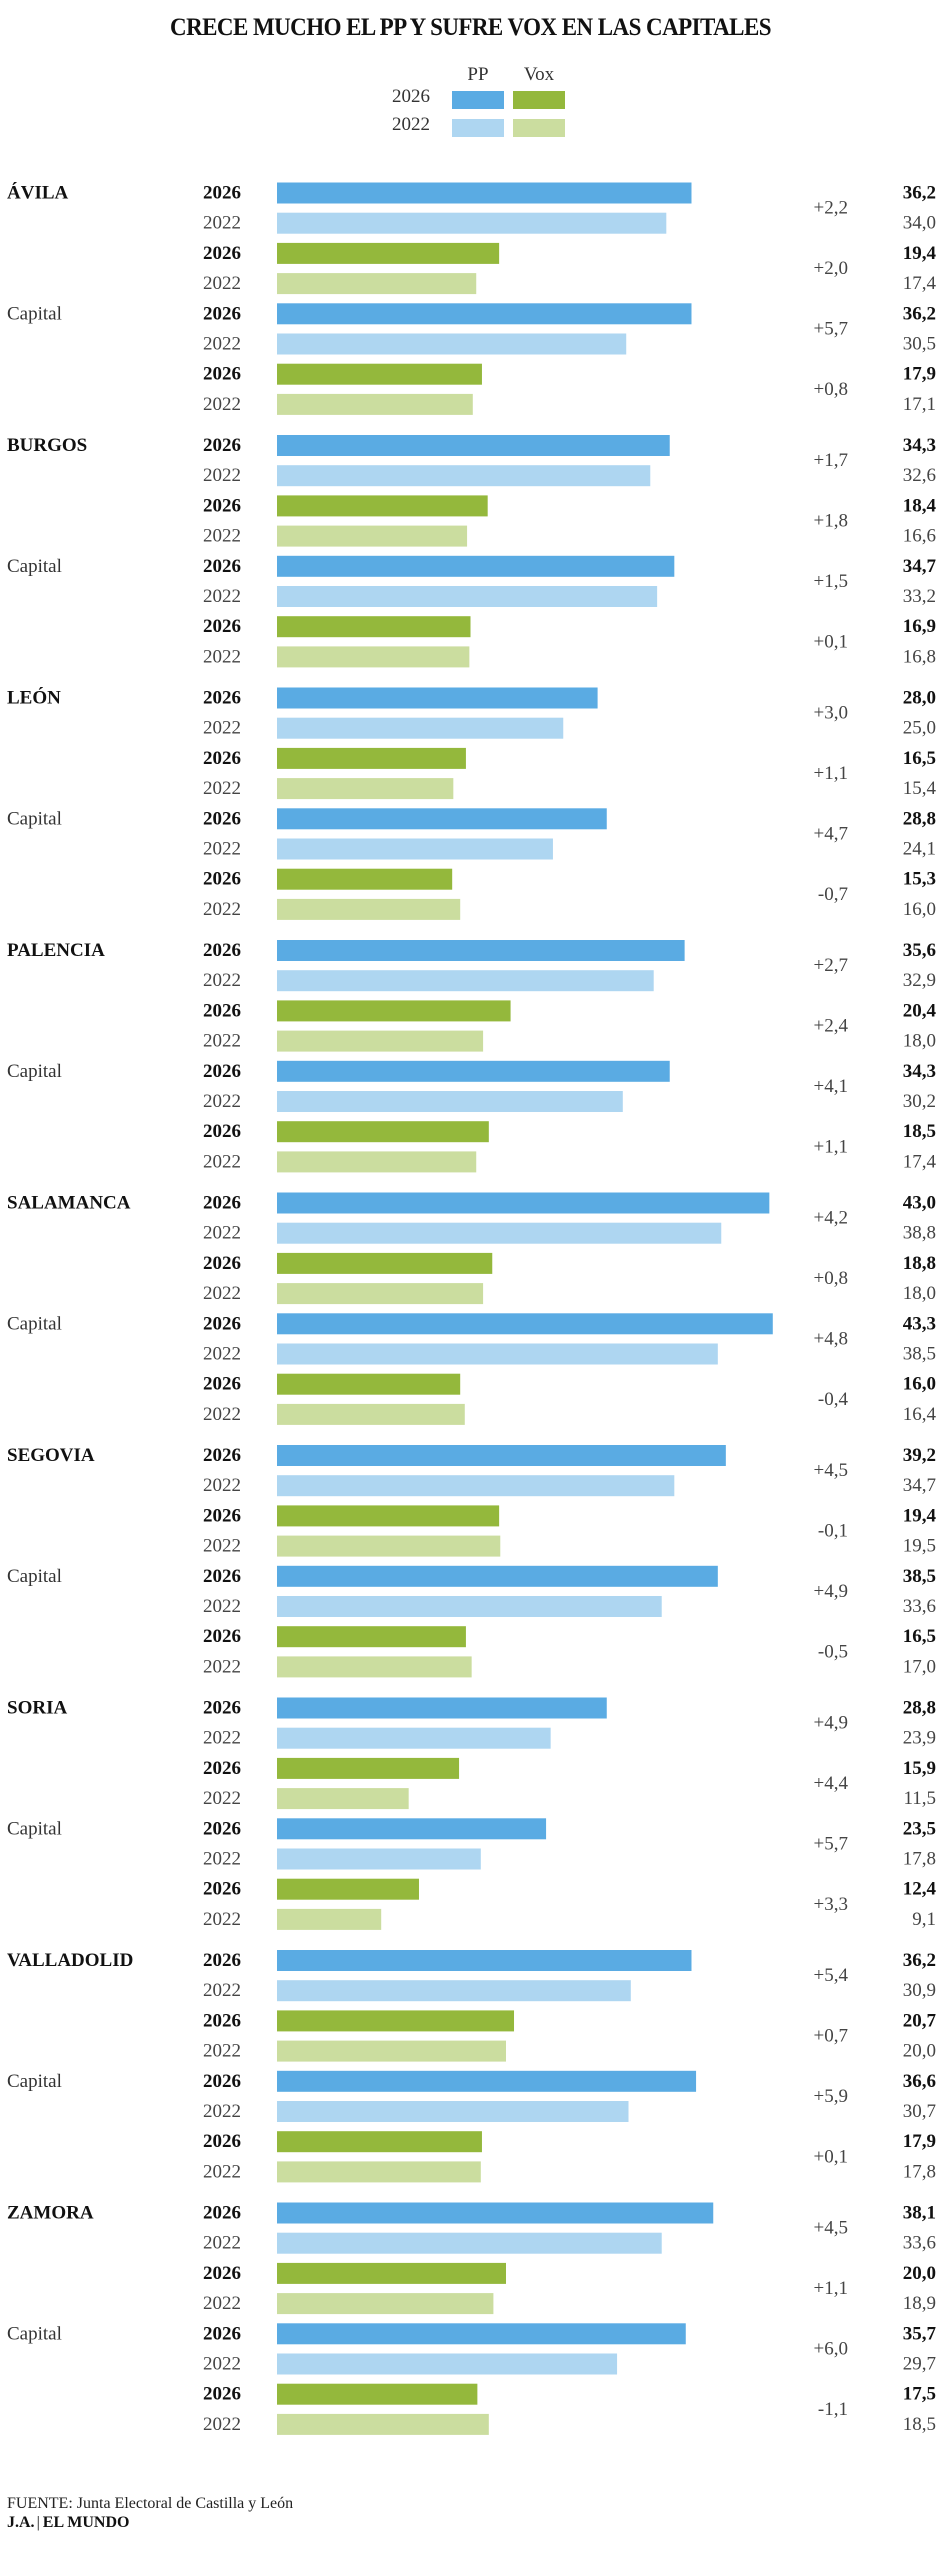 The height and width of the screenshot is (2560, 941). Describe the element at coordinates (919, 2424) in the screenshot. I see `value-label-zamora-capital-vox-2022: 18,5` at that location.